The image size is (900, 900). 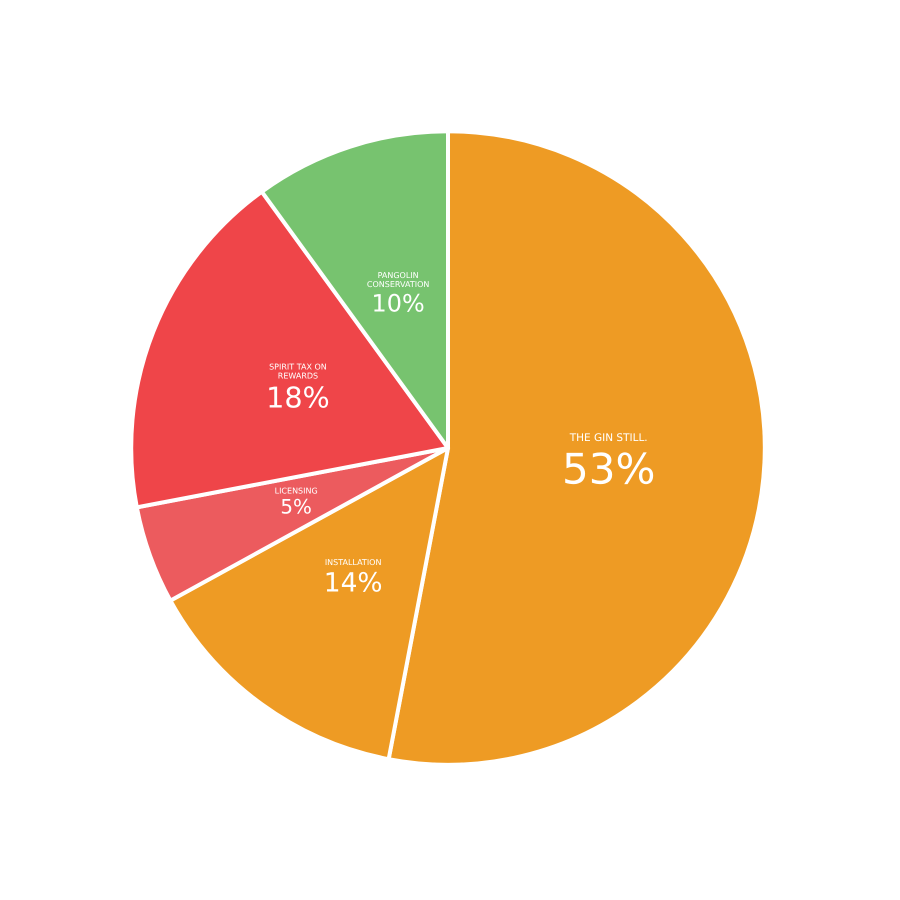 What do you see at coordinates (296, 507) in the screenshot?
I see `data-label: 5%` at bounding box center [296, 507].